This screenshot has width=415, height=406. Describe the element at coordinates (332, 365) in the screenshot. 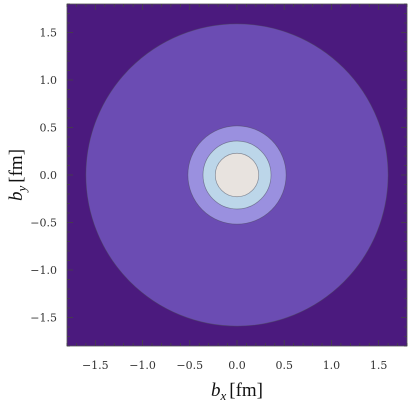

I see `x-tick-label: 1.0` at that location.